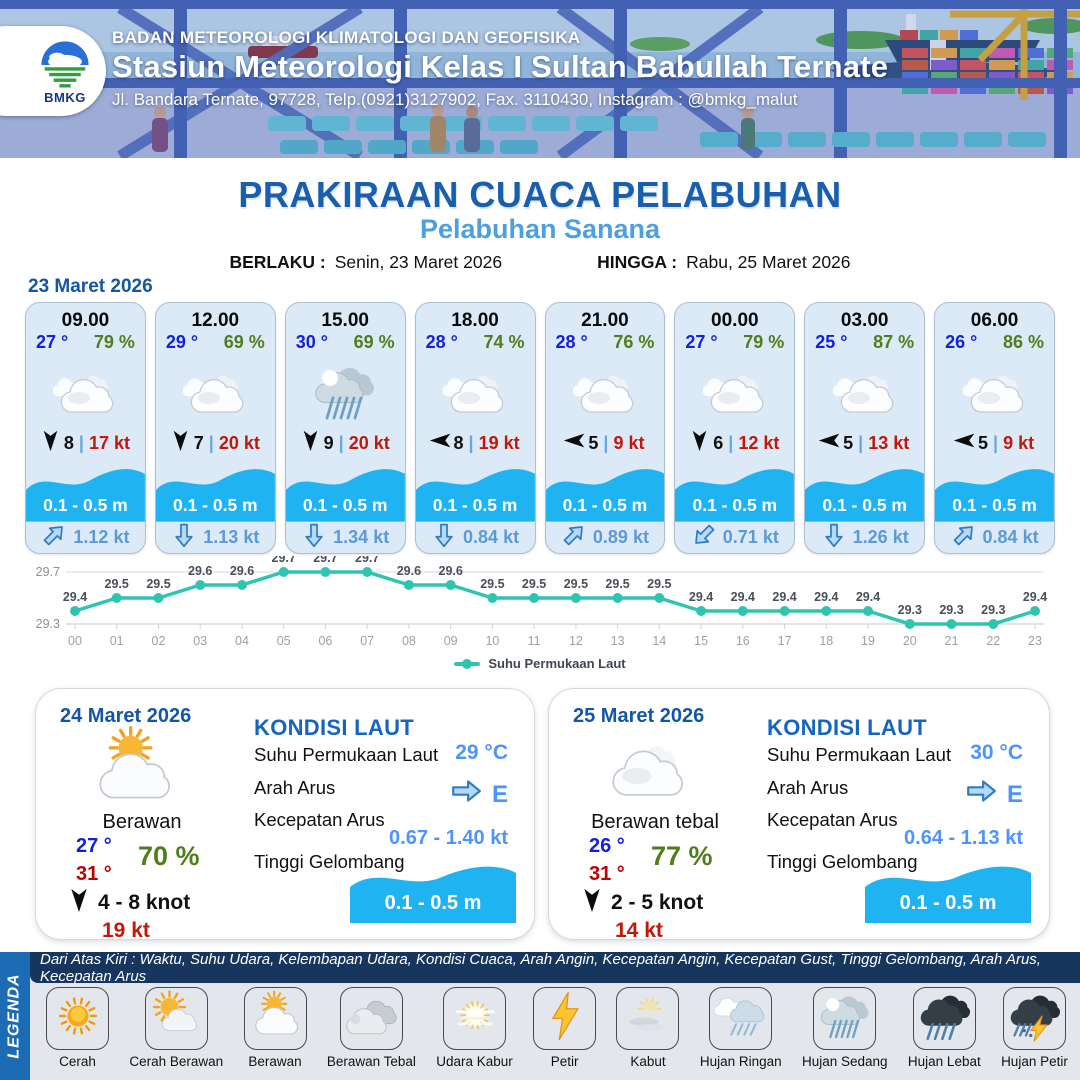  Describe the element at coordinates (808, 787) in the screenshot. I see `current-direction-label: Arah Arus` at that location.